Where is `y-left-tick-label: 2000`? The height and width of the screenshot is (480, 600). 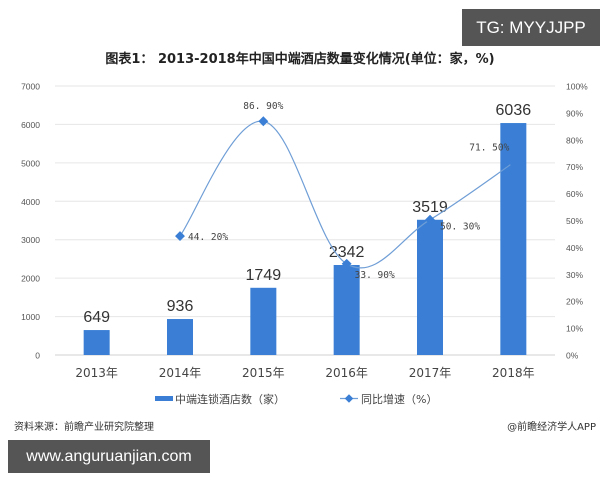
y-left-tick-label: 2000 is located at coordinates (30, 279).